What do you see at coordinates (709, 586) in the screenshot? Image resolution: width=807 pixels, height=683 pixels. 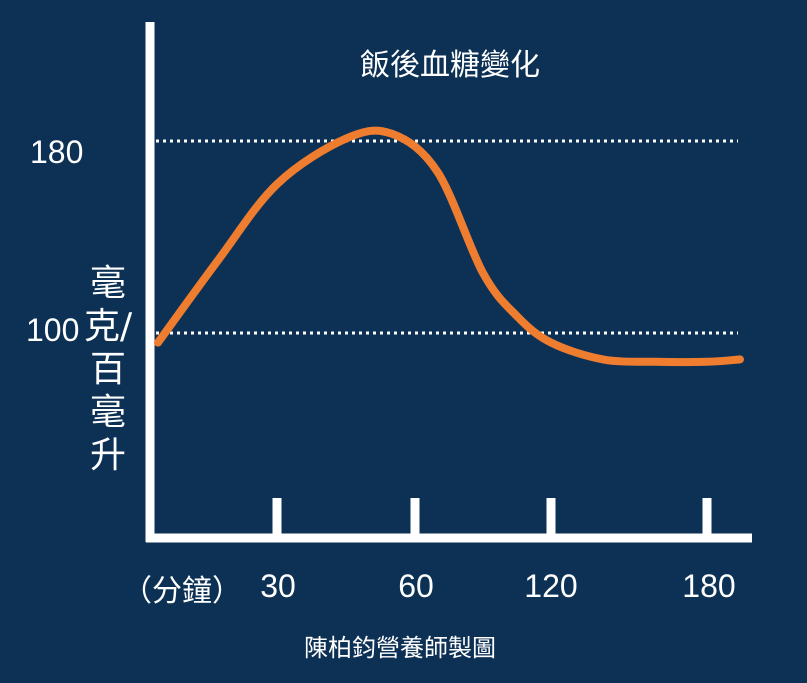 I see `x-tick-label-180: 180` at bounding box center [709, 586].